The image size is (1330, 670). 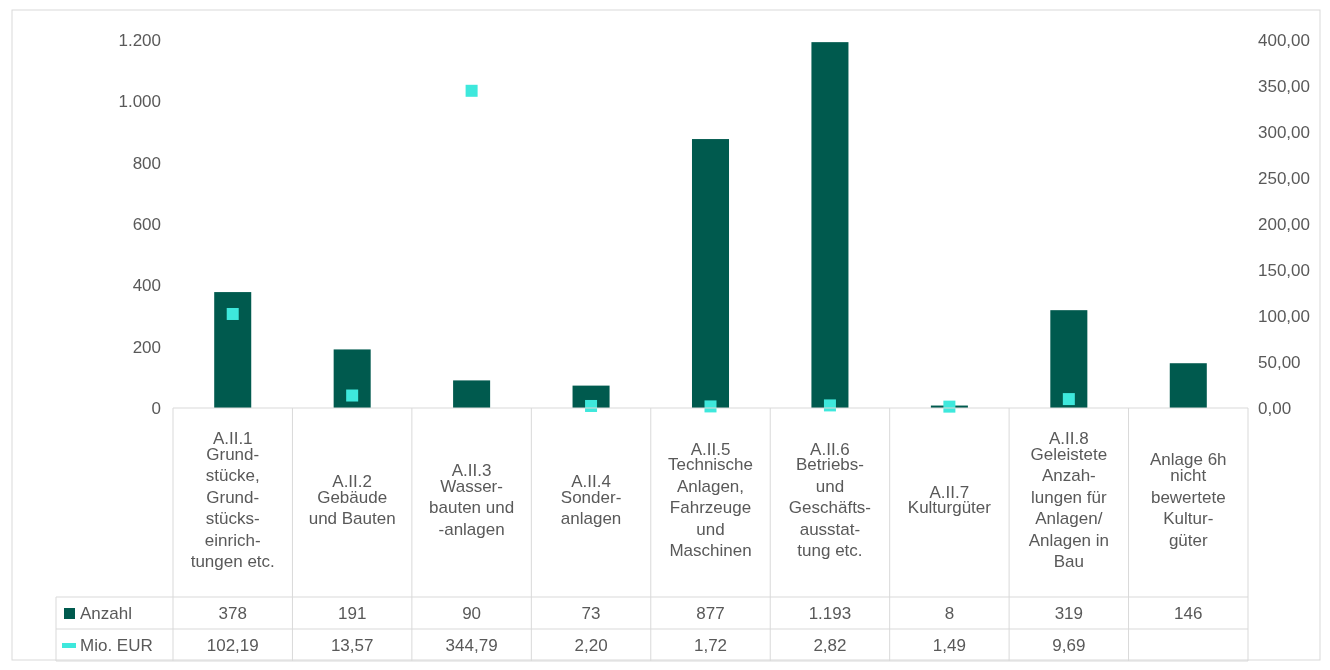 What do you see at coordinates (591, 613) in the screenshot?
I see `data-label: 73` at bounding box center [591, 613].